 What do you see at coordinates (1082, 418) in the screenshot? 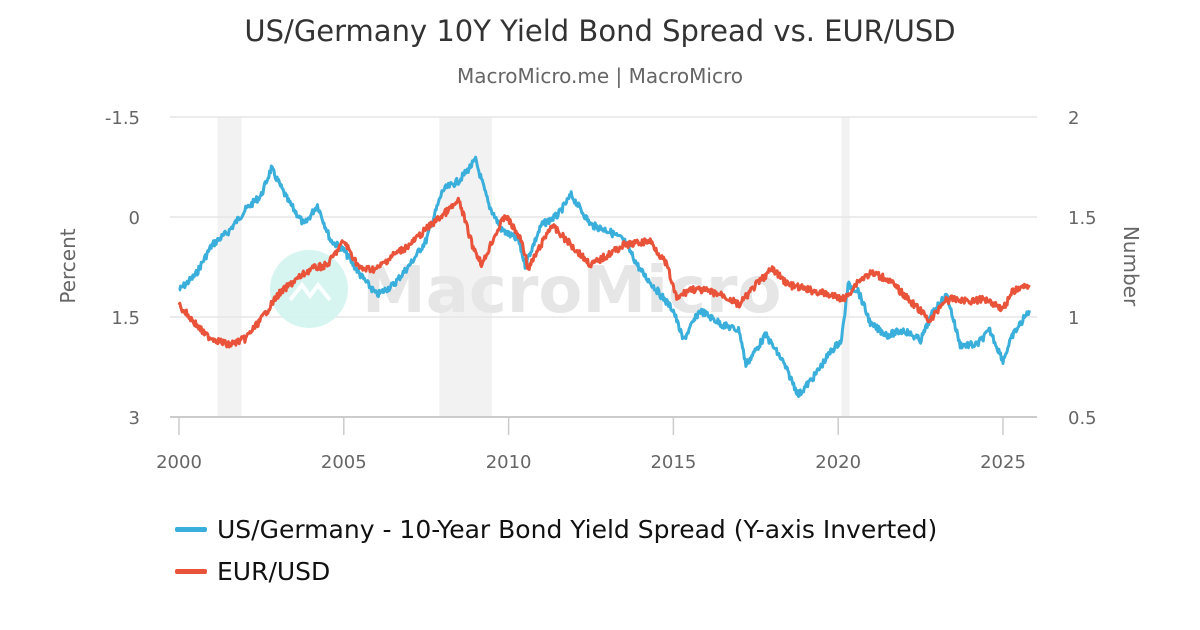
I see `right-tick-label: 0.5` at bounding box center [1082, 418].